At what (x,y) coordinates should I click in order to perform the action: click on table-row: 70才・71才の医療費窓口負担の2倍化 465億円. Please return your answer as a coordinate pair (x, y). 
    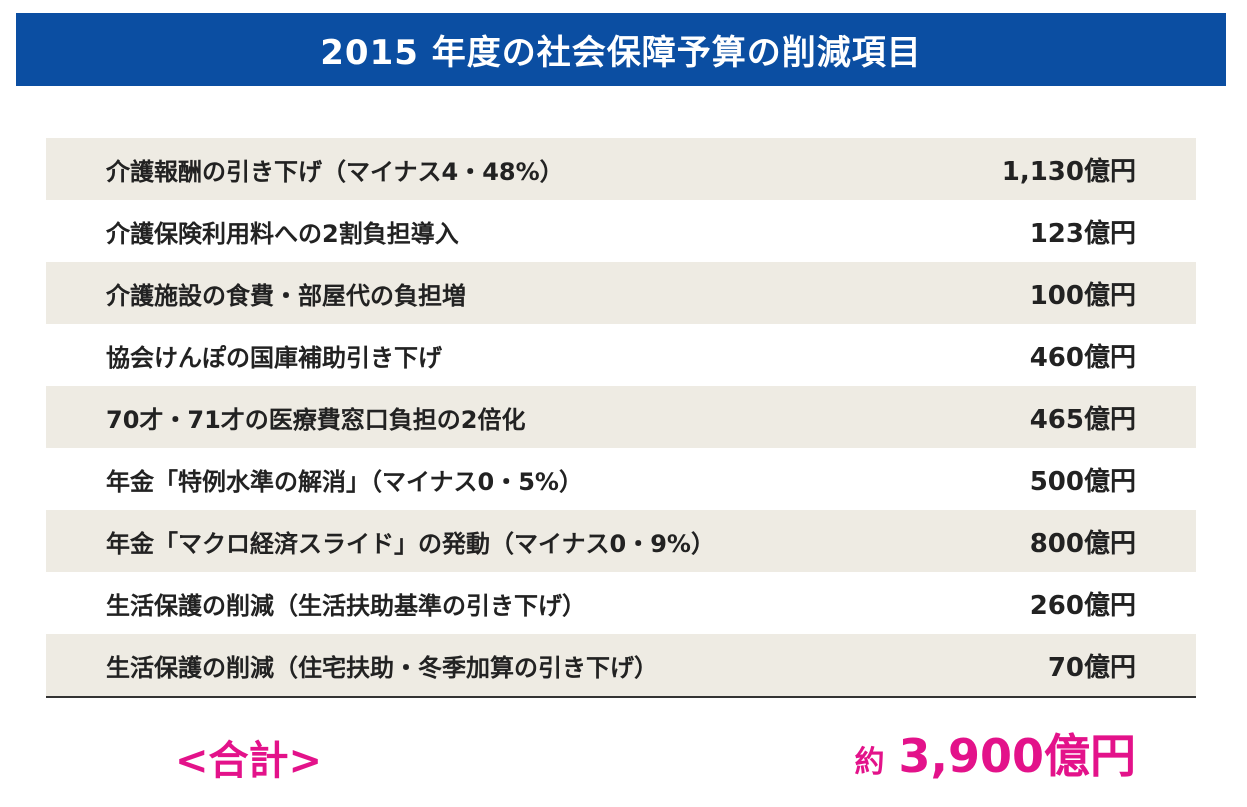
    Looking at the image, I should click on (621, 417).